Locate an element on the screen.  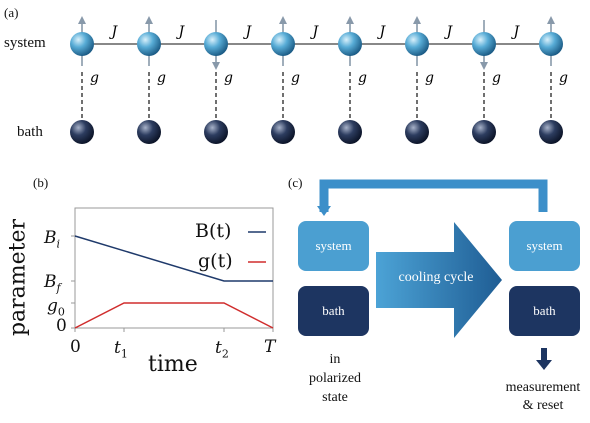
system-row-label: system is located at coordinates (25, 43).